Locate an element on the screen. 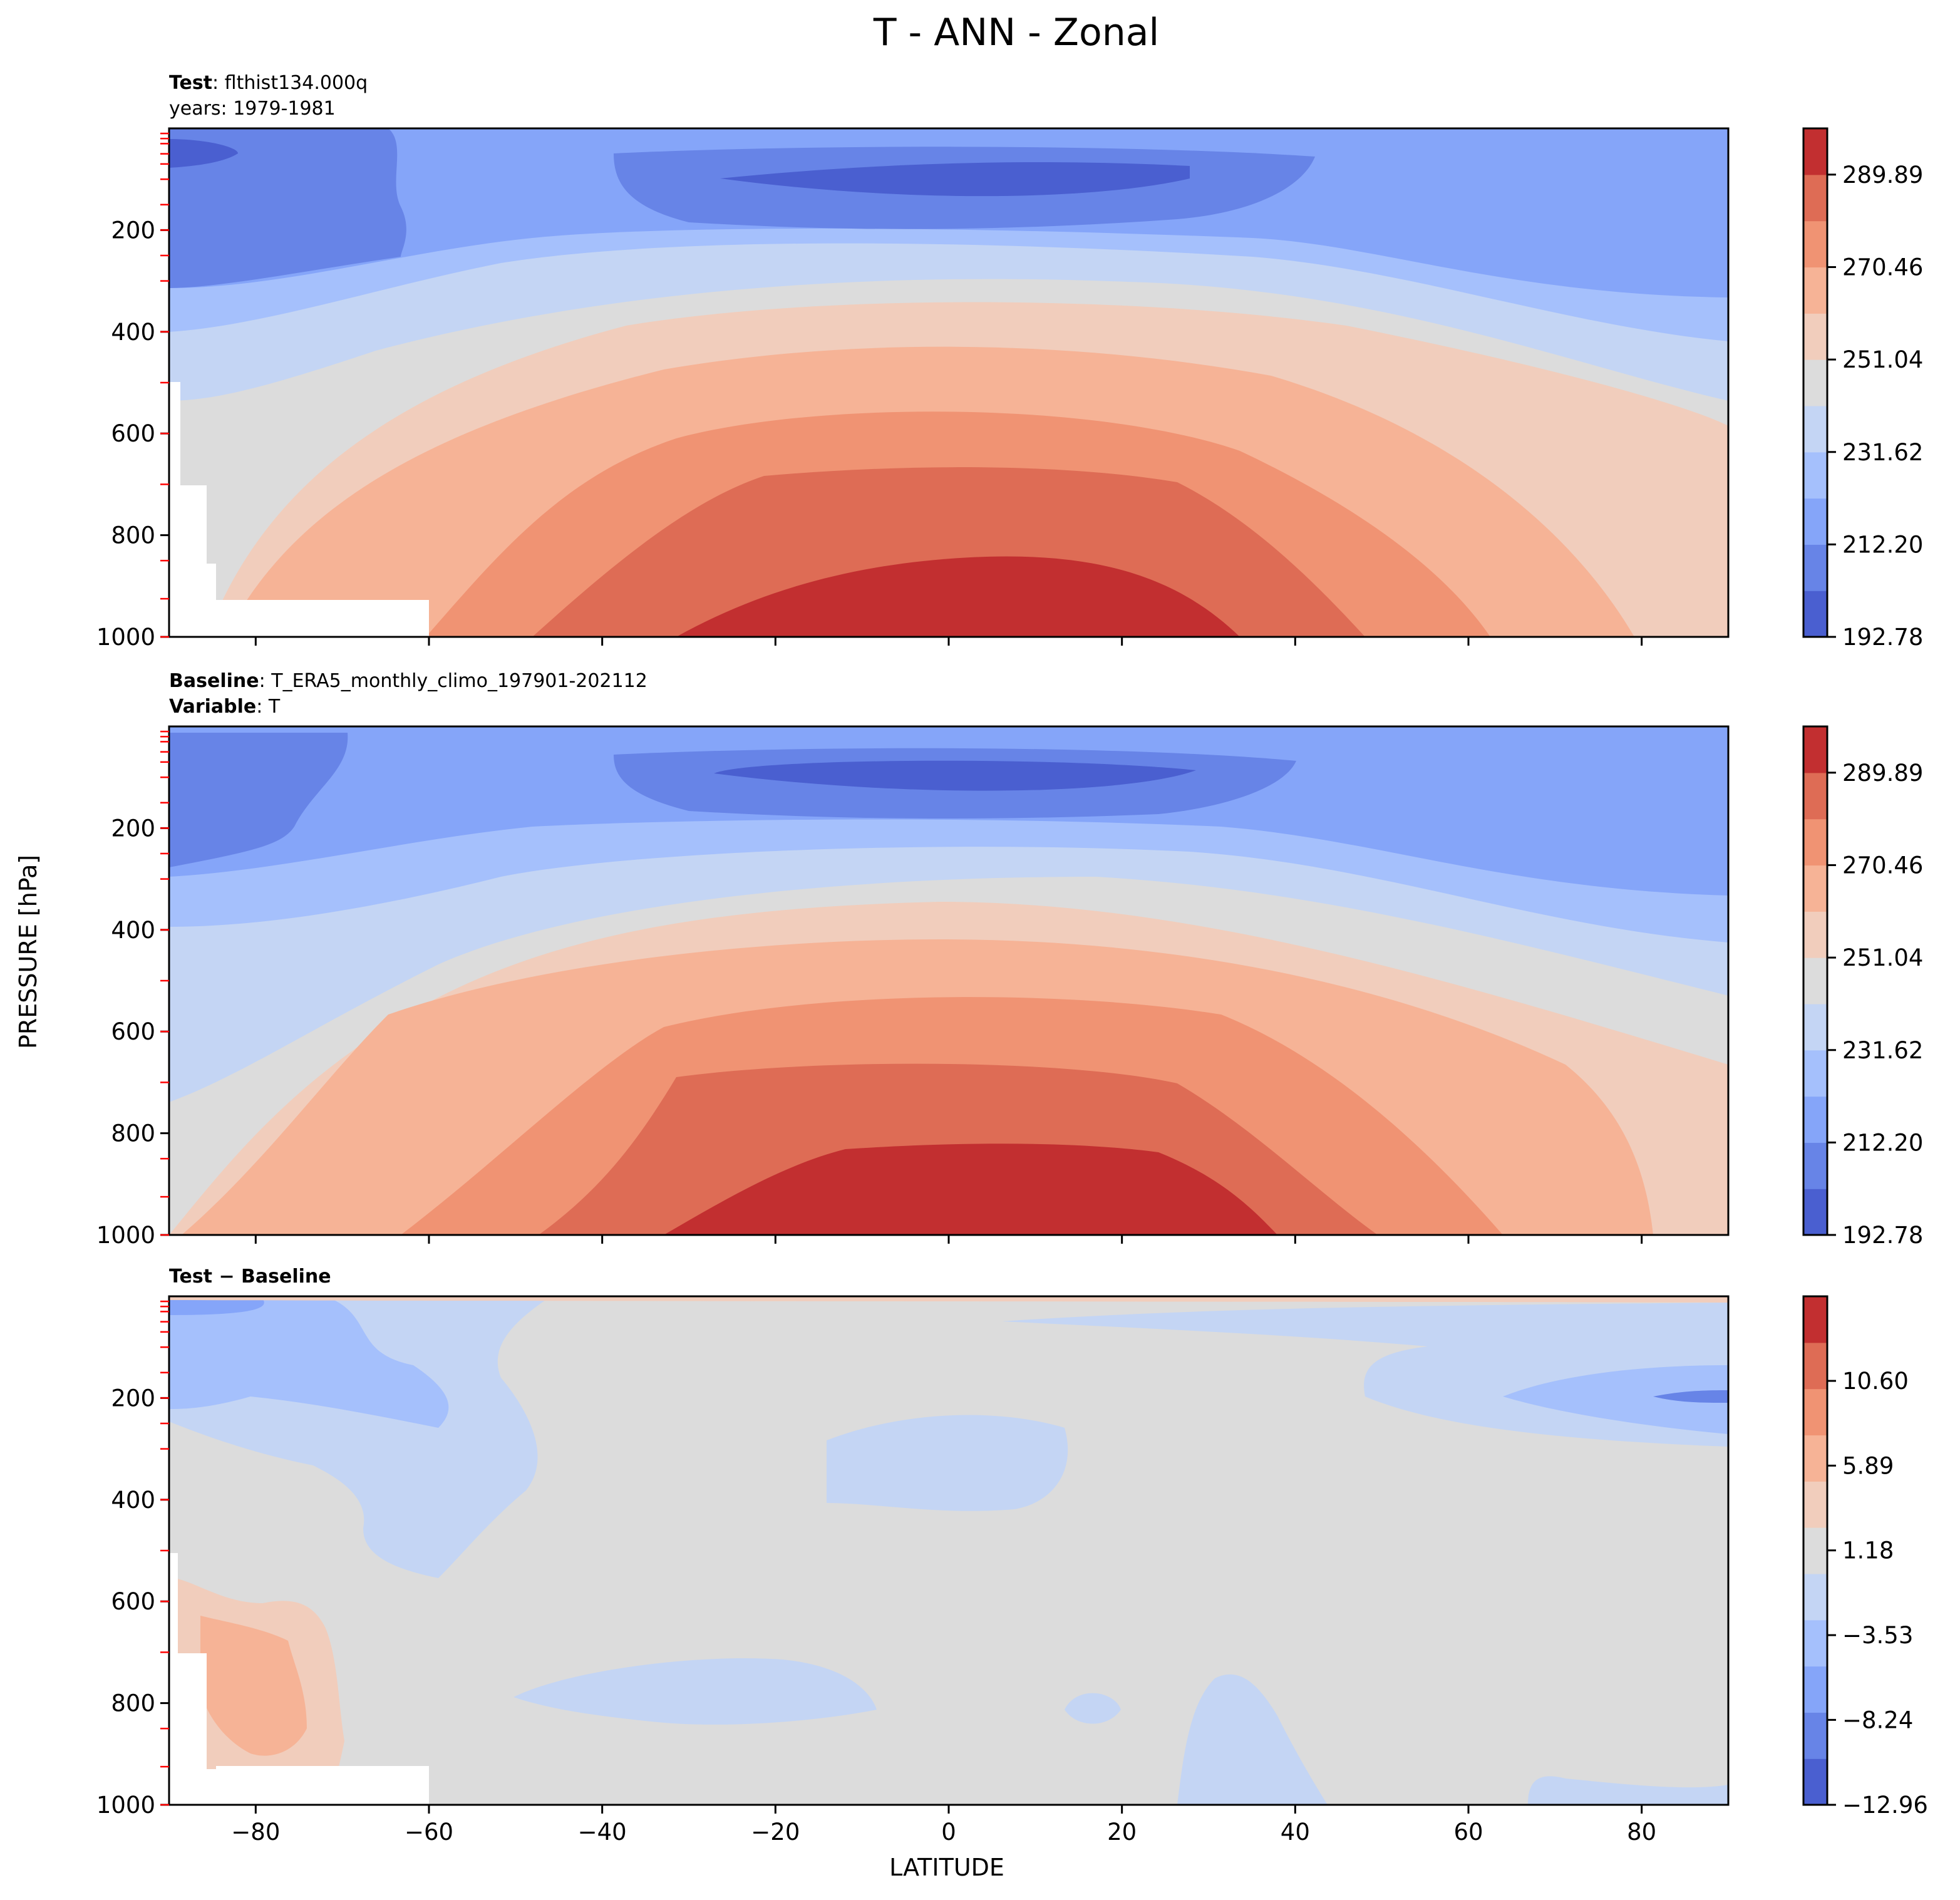 The image size is (1960, 1900). baseline-header-label: Baseline is located at coordinates (214, 681).